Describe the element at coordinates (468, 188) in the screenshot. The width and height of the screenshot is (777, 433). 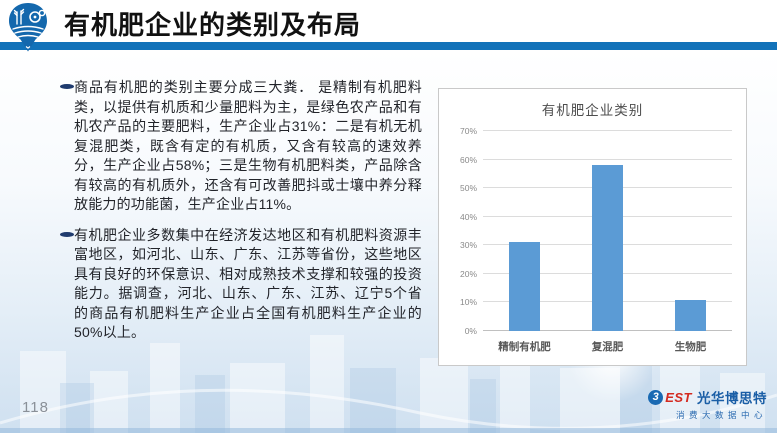
I see `y-axis-tick-label: 50%` at that location.